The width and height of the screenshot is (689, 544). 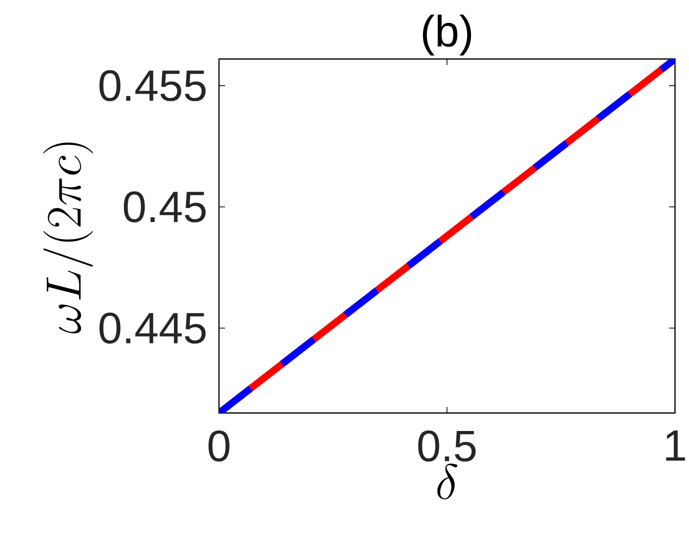 What do you see at coordinates (153, 86) in the screenshot?
I see `y-tick-label: 0.455` at bounding box center [153, 86].